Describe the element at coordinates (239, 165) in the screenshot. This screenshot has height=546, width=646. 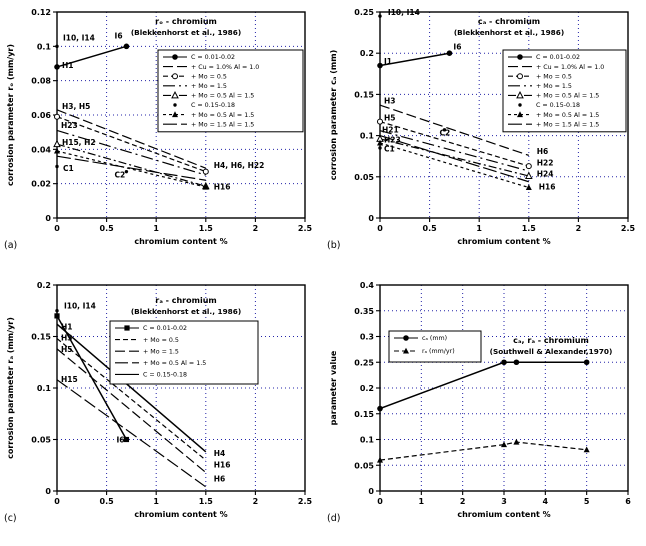
I see `svg-text: H4, H6, H22` at that location.